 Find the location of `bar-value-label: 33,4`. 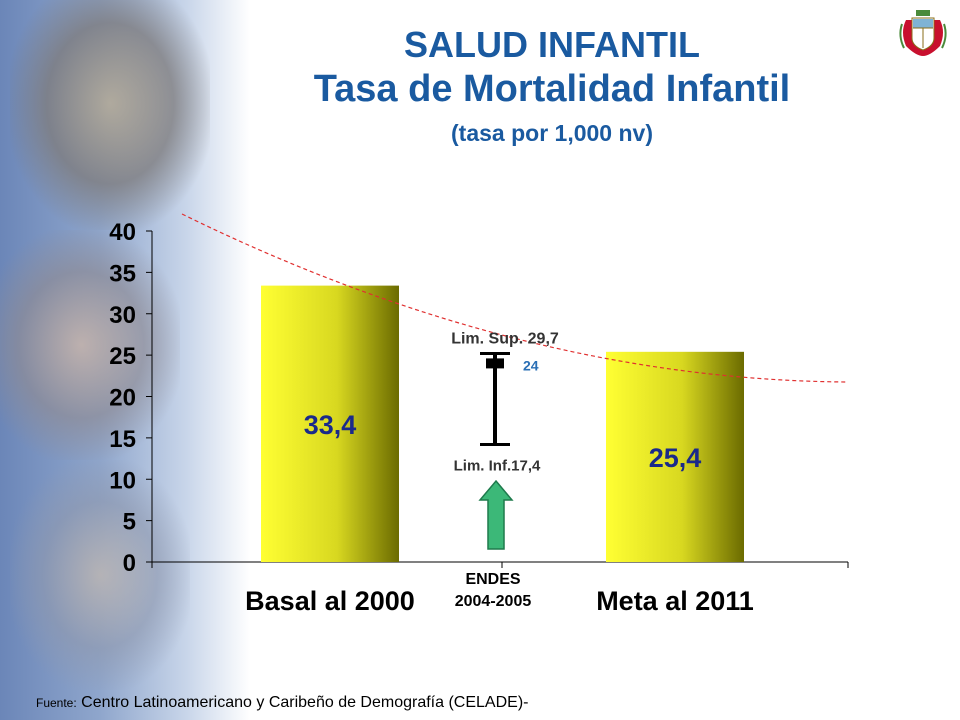

bar-value-label: 33,4 is located at coordinates (330, 425).